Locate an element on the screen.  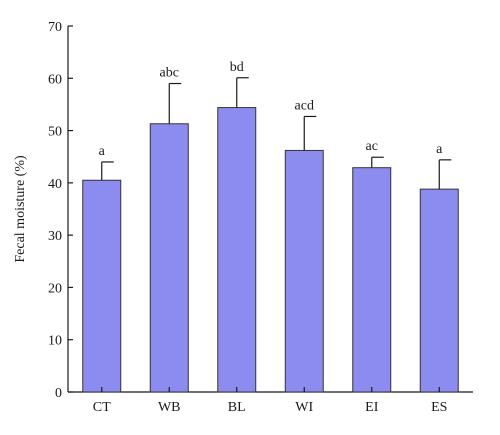
y-axis-title: Fecal moisture (%) is located at coordinates (20, 209).